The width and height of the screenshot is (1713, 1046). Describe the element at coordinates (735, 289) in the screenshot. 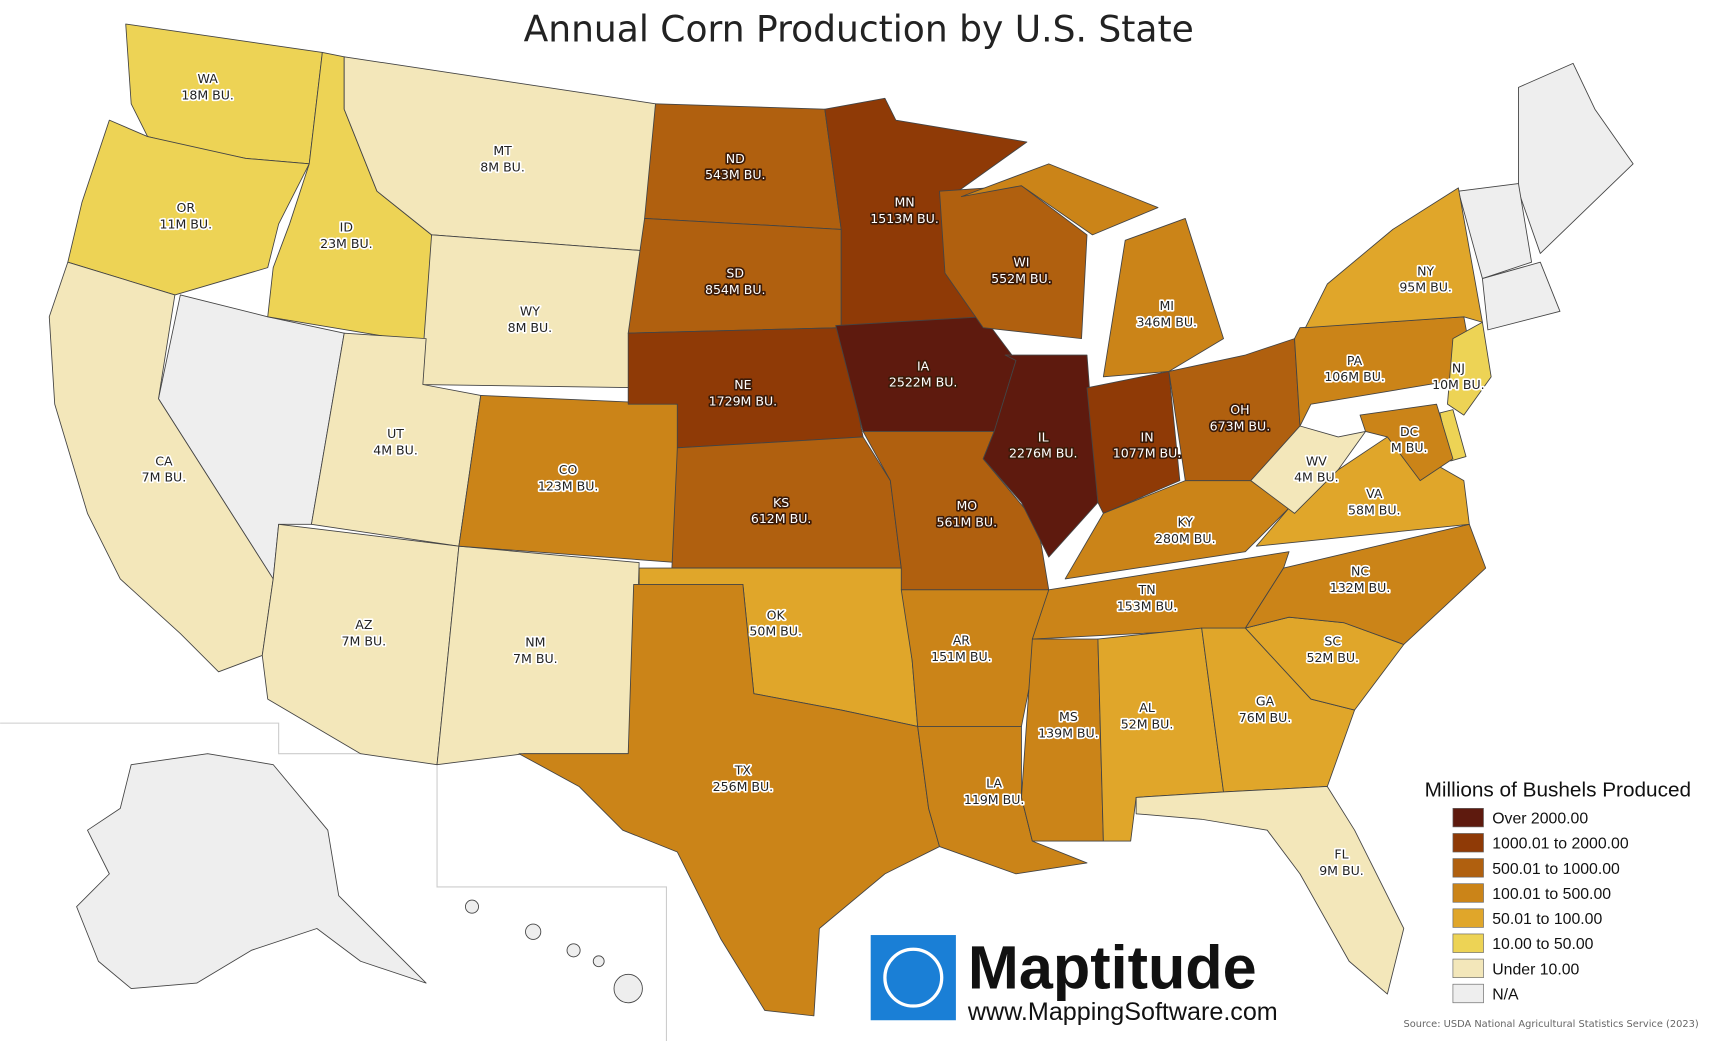

I see `state-value: 854M BU.` at that location.